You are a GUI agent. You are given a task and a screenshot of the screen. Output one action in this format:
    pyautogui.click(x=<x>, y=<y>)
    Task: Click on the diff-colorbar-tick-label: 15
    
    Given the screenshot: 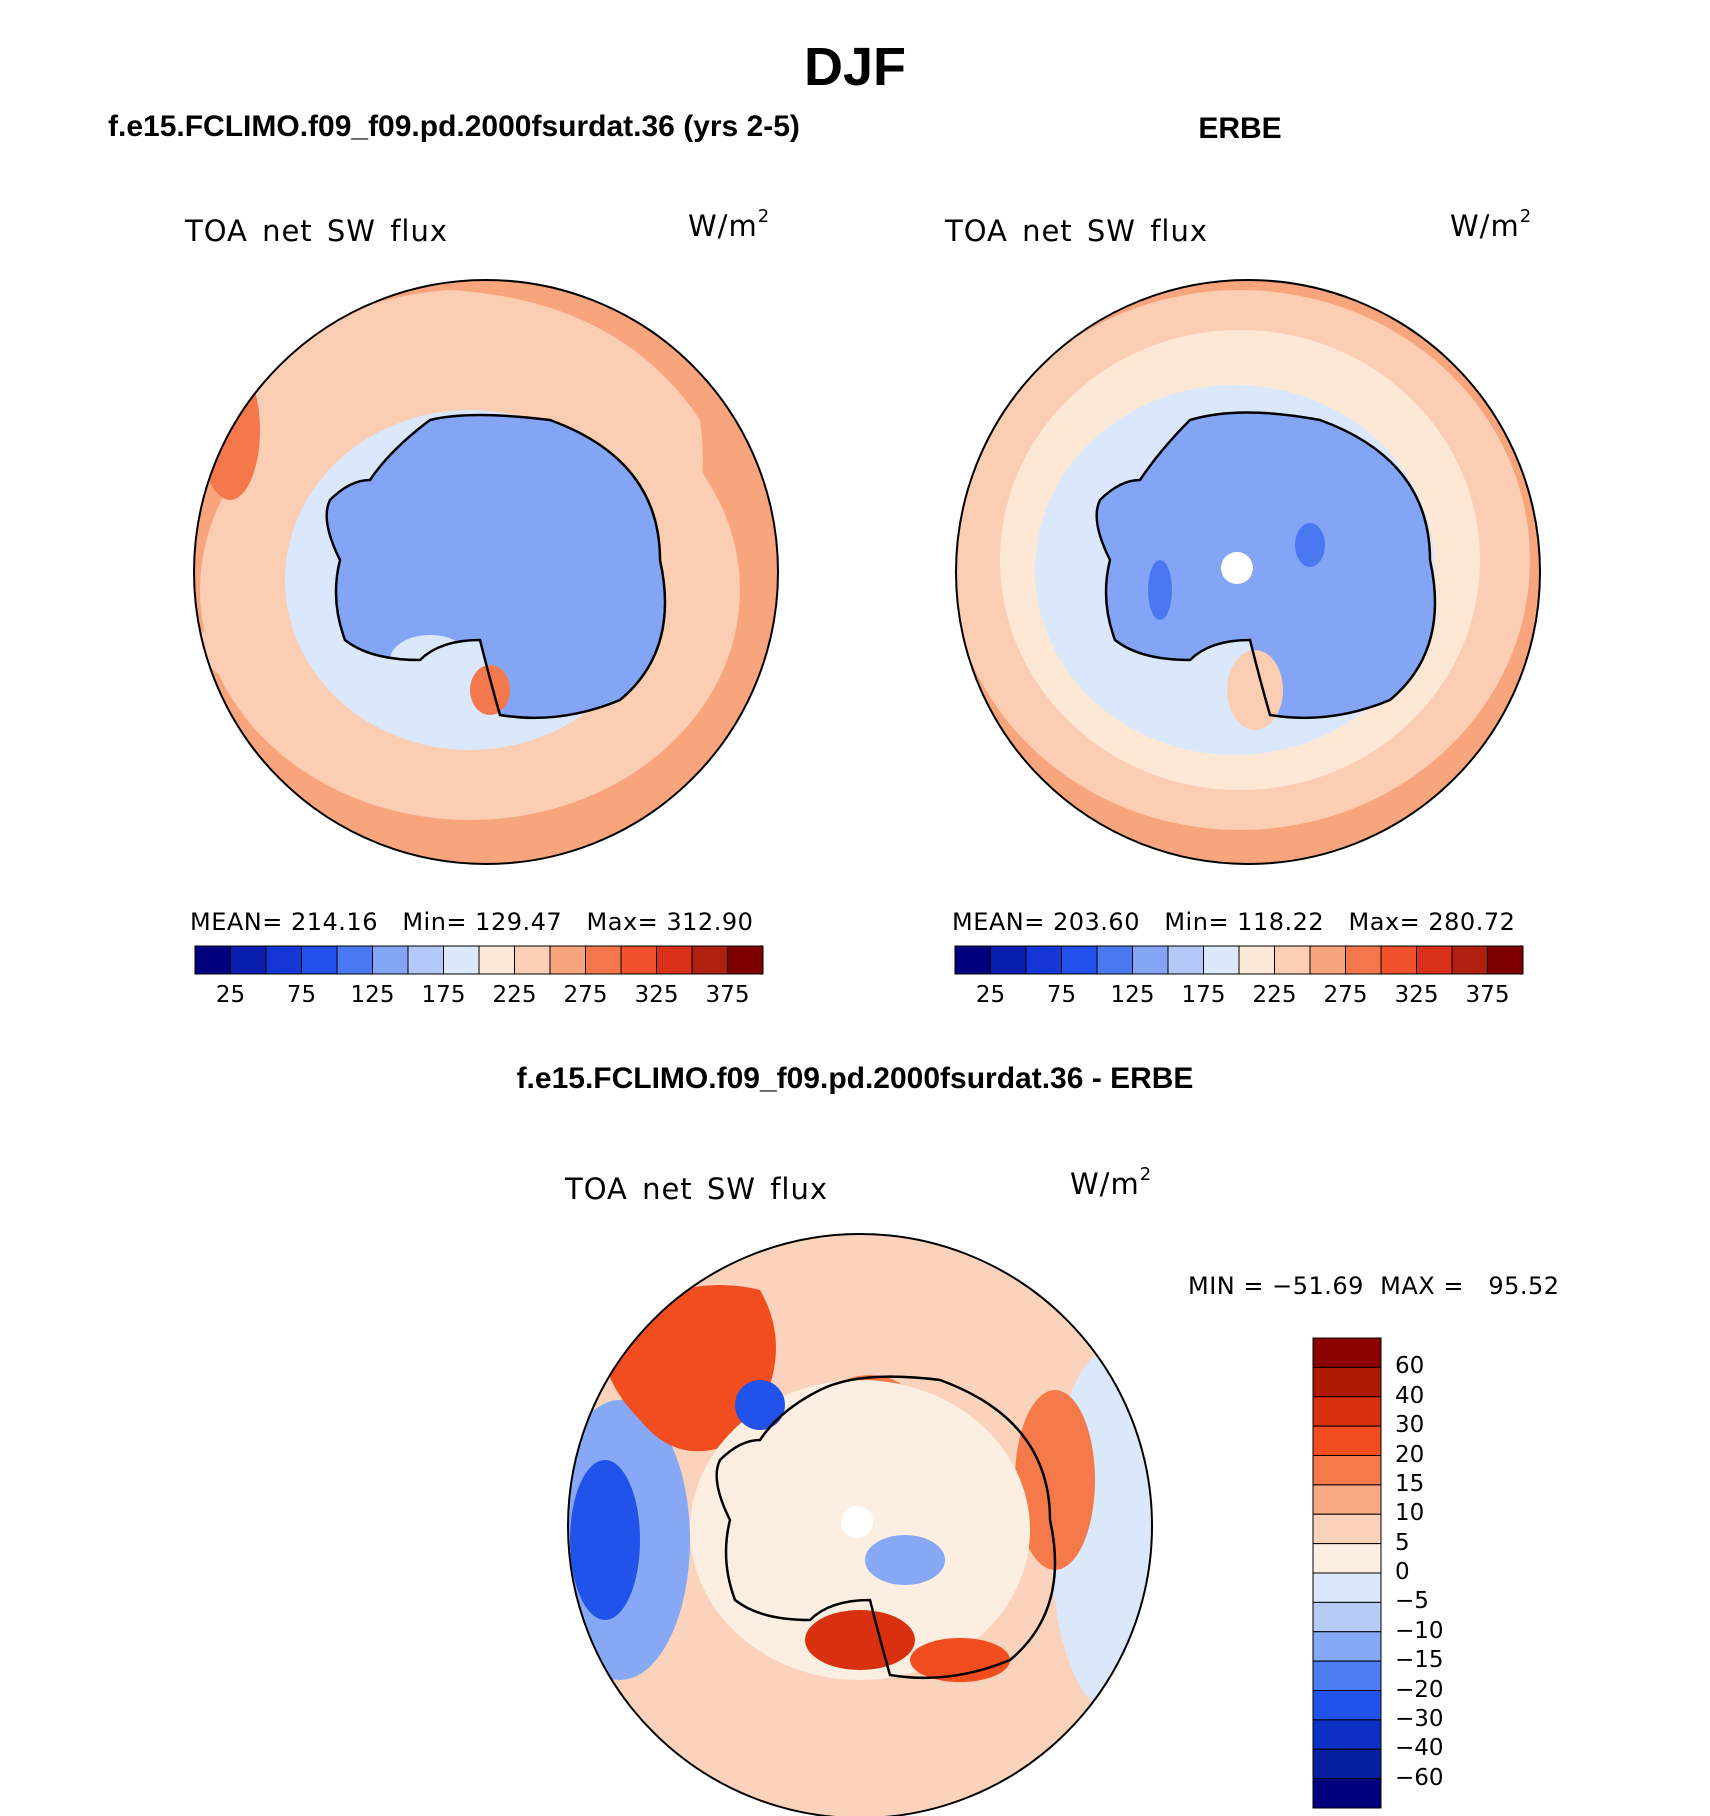 What is the action you would take?
    pyautogui.click(x=1410, y=1483)
    